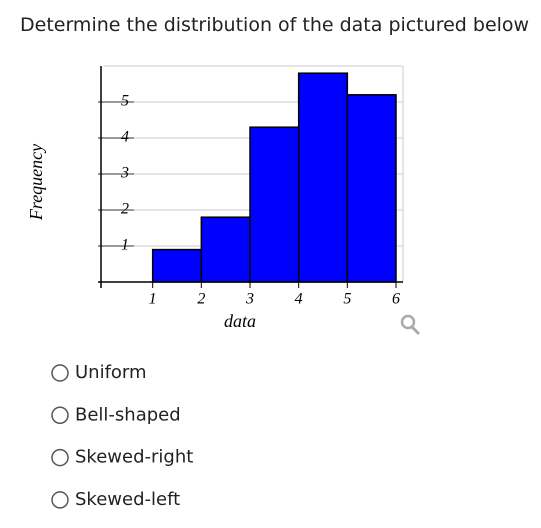 Image resolution: width=541 pixels, height=528 pixels. I want to click on option-label: Bell-shaped, so click(128, 414).